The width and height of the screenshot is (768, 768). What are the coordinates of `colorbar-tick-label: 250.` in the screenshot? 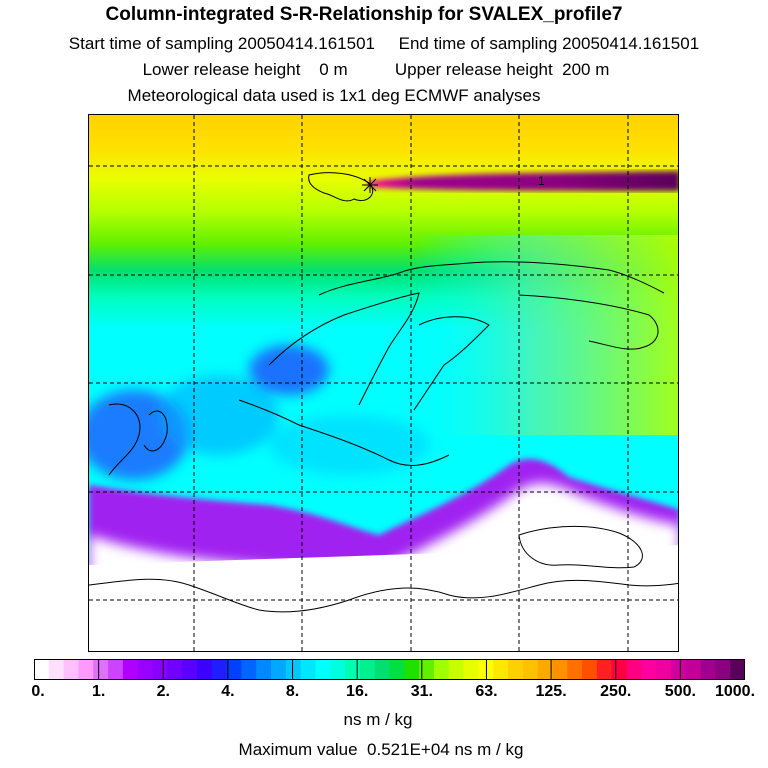 It's located at (616, 691).